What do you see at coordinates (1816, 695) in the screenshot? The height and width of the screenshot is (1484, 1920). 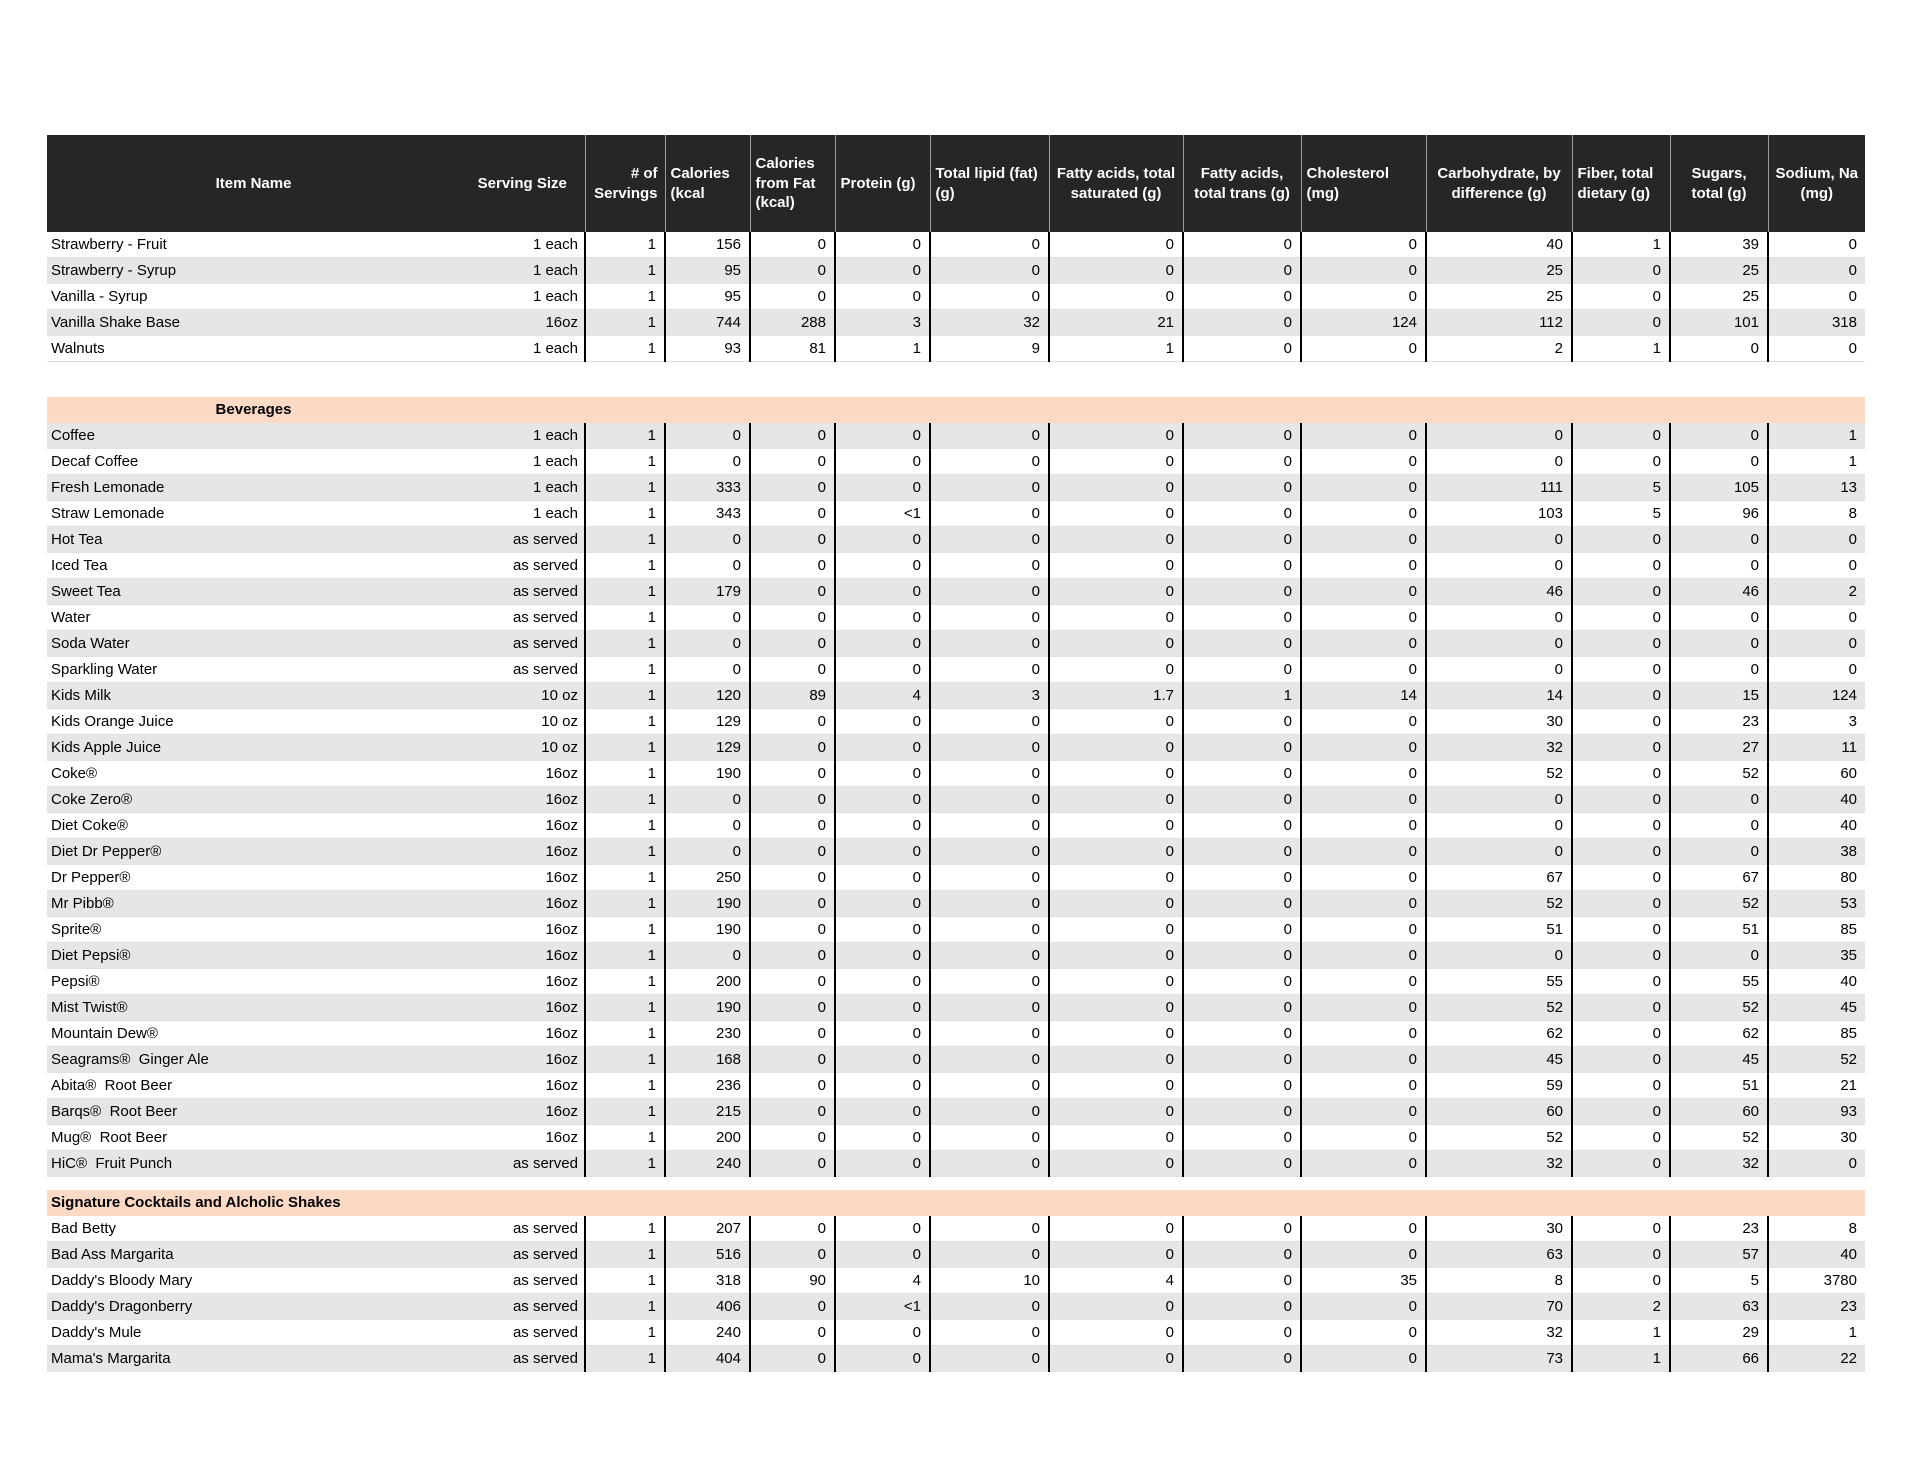 I see `value-cell: 124` at bounding box center [1816, 695].